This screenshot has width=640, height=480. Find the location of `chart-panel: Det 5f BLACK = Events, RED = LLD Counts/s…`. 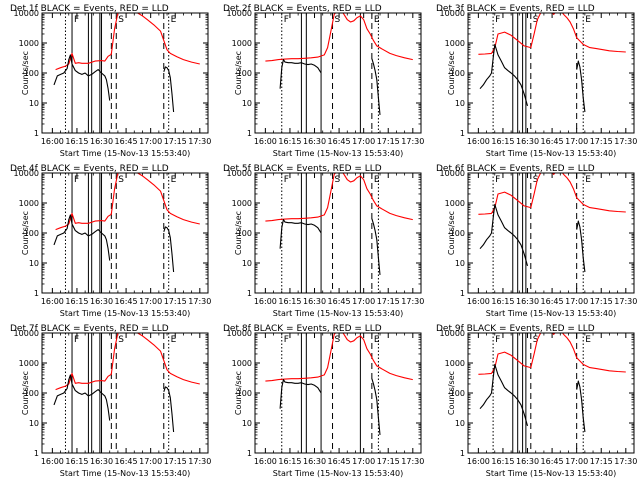

chart-panel: Det 5f BLACK = Events, RED = LLD Counts/s… is located at coordinates (323, 241).